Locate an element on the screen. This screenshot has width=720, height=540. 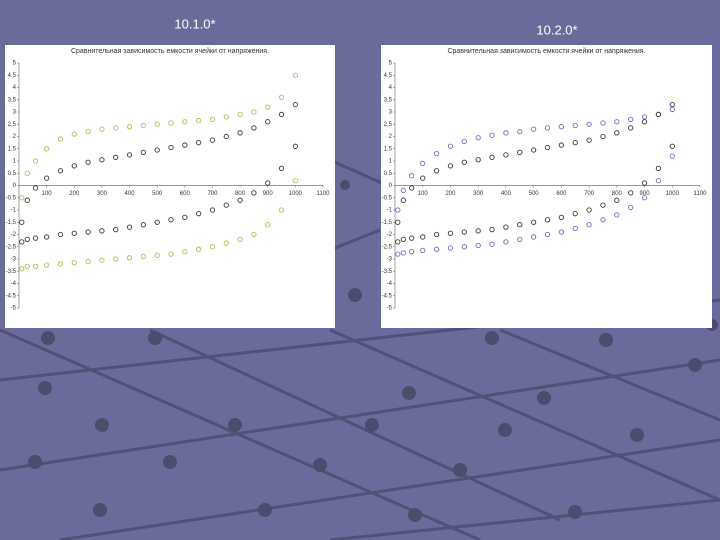
y-tick-label: -2.5 is located at coordinates (11, 247).